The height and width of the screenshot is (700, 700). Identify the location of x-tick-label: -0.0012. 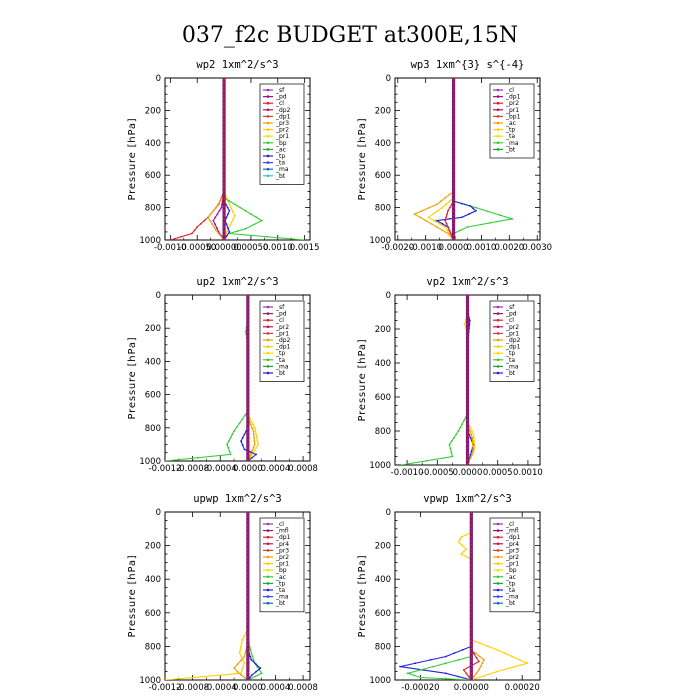
(165, 688).